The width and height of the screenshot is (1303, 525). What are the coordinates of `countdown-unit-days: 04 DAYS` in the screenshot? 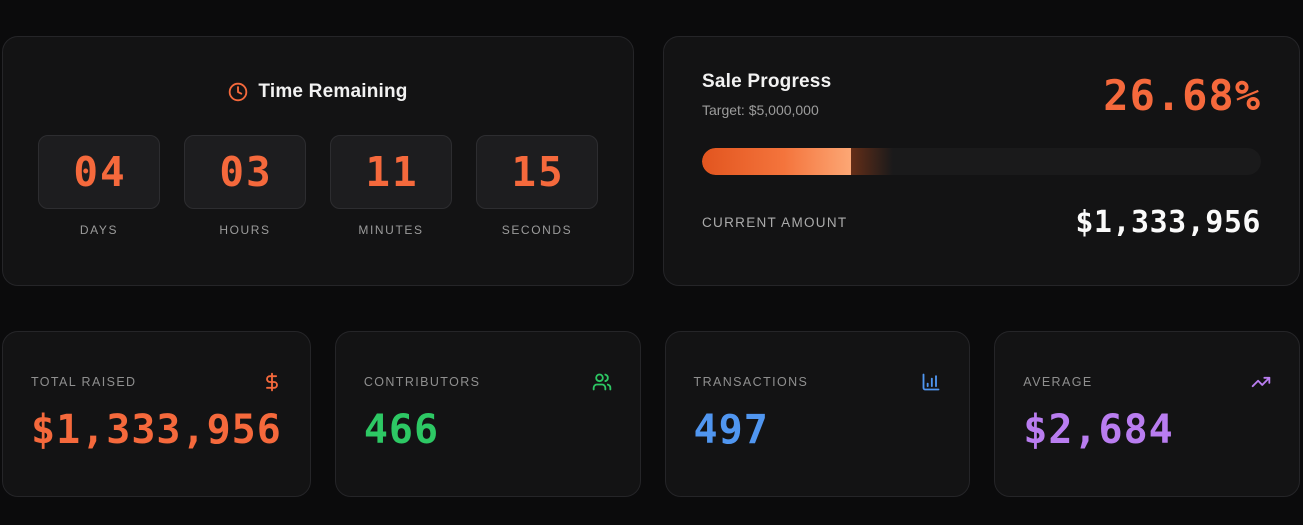 It's located at (99, 186).